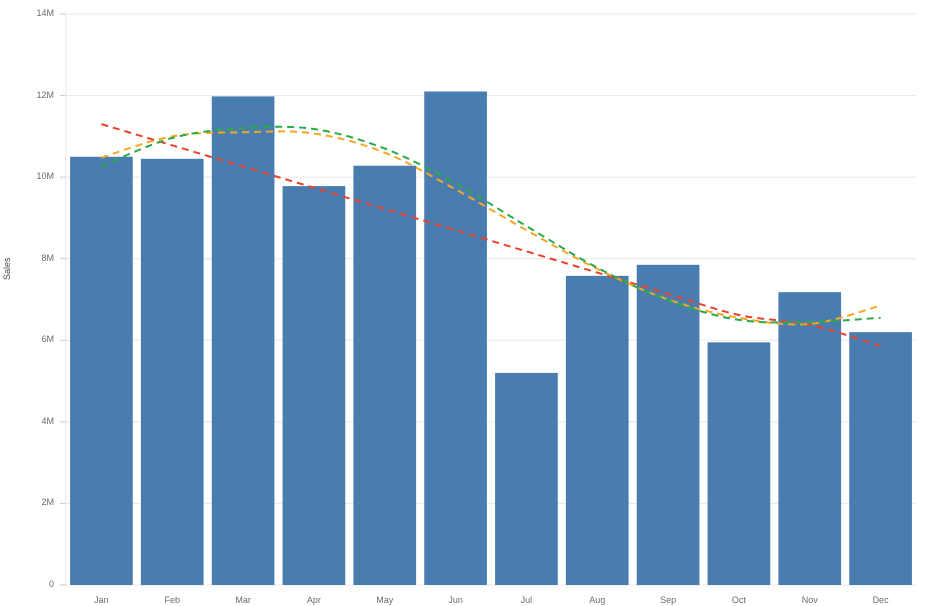  What do you see at coordinates (385, 600) in the screenshot?
I see `x-tick-label: May` at bounding box center [385, 600].